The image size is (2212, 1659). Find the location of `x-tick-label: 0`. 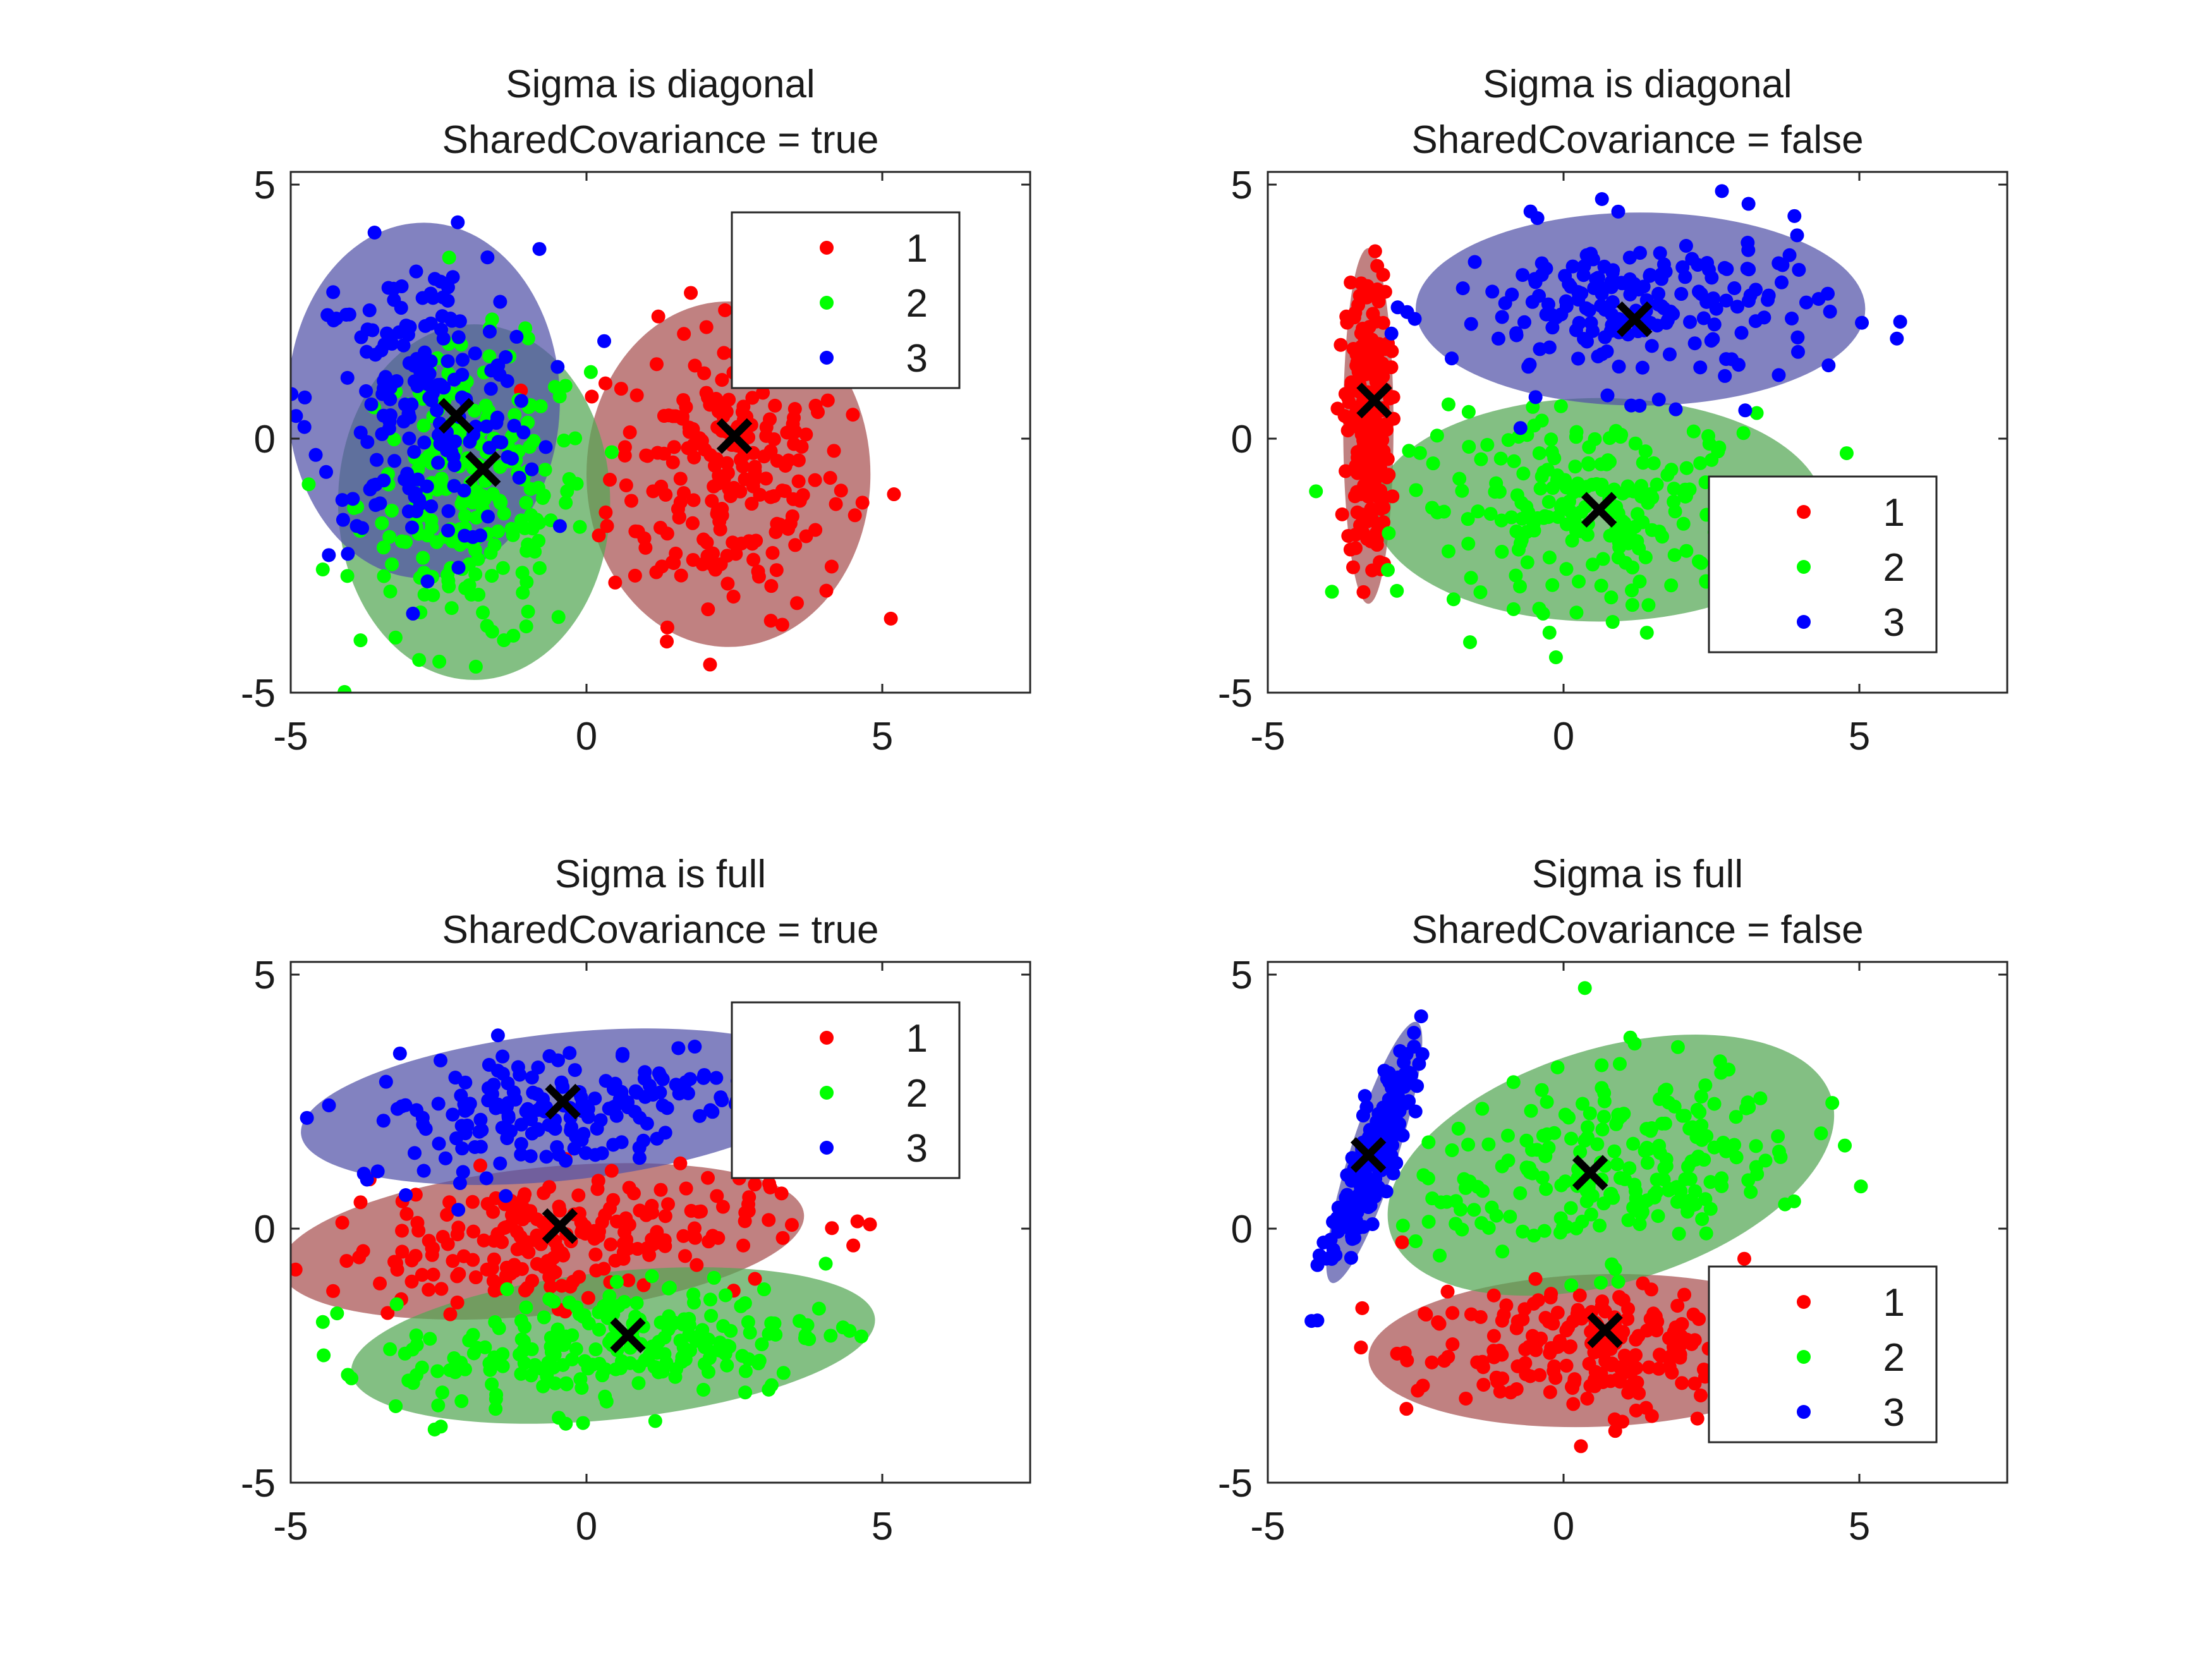

x-tick-label: 0 is located at coordinates (586, 736).